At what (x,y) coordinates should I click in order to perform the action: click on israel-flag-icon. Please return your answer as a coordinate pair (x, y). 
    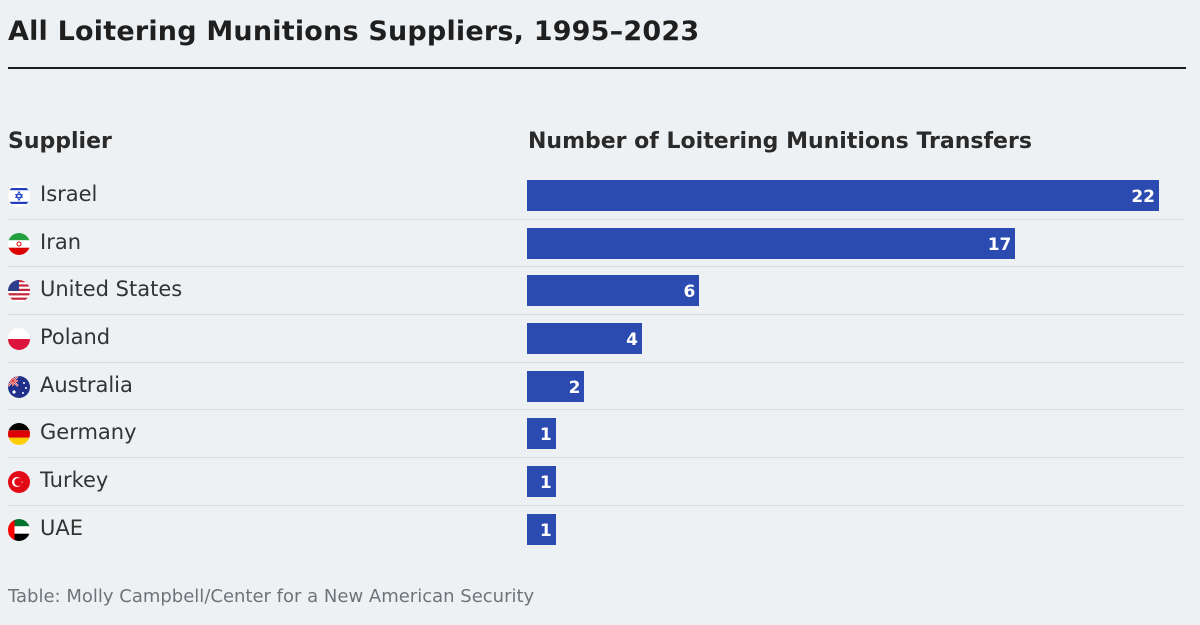
    Looking at the image, I should click on (19, 196).